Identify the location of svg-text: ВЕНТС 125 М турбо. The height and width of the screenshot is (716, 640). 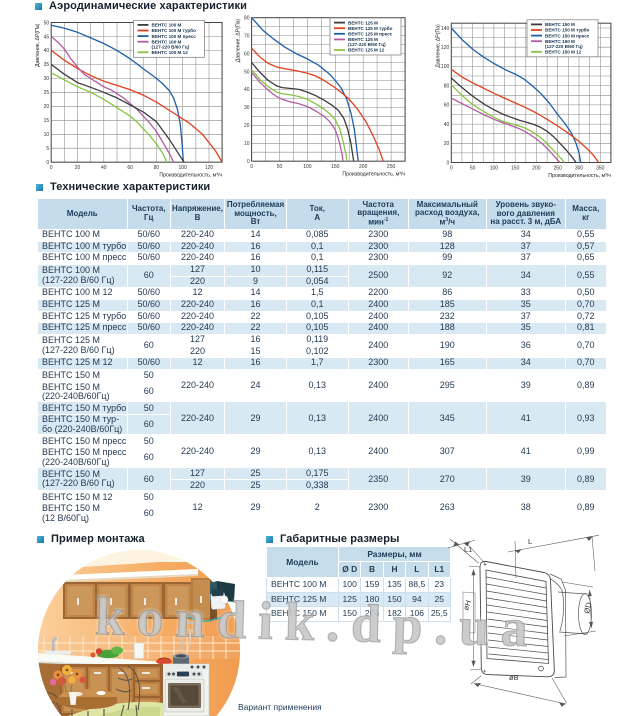
(370, 28).